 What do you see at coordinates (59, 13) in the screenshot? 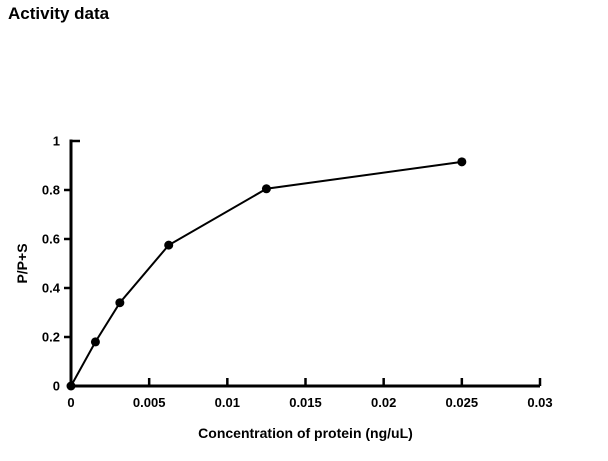
I see `chart-title: Activity data` at bounding box center [59, 13].